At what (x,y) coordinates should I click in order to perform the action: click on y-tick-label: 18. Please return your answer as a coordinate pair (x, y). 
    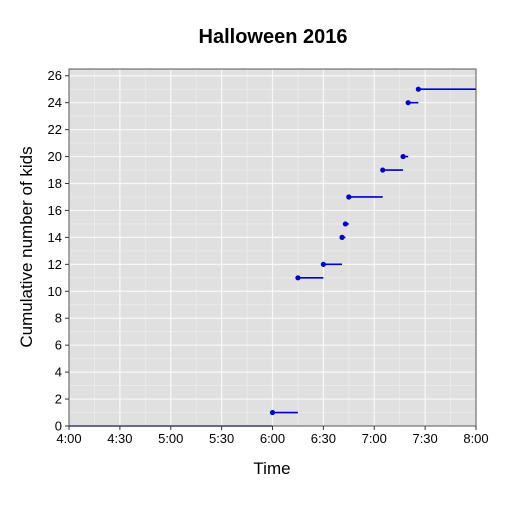
    Looking at the image, I should click on (55, 183).